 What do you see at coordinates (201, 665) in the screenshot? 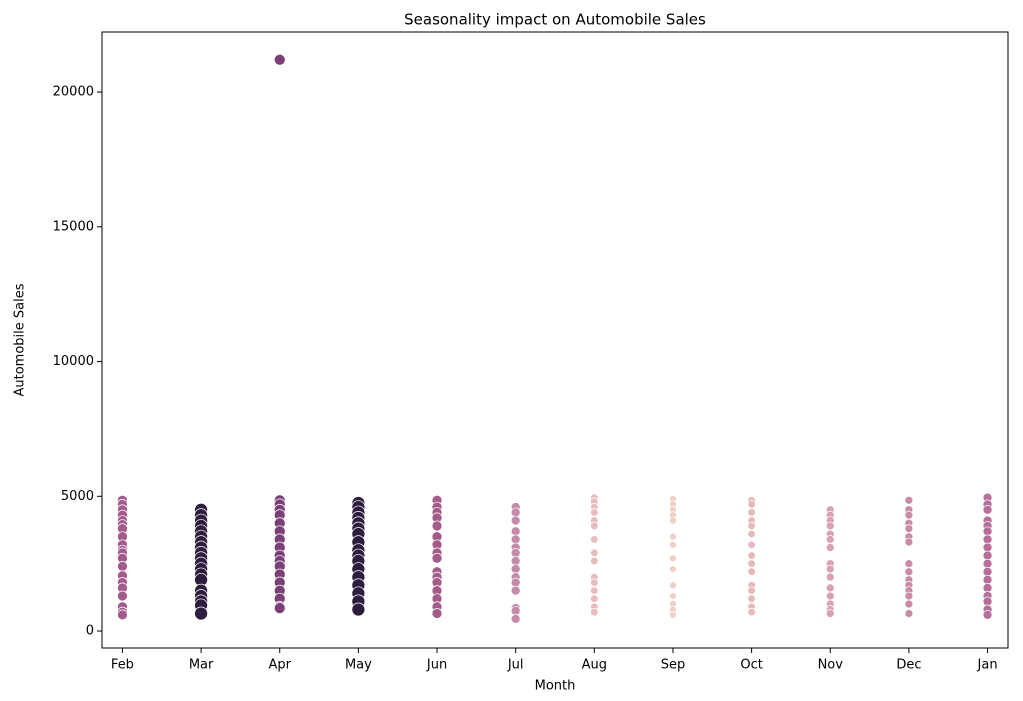
I see `x-tick-label: Mar` at bounding box center [201, 665].